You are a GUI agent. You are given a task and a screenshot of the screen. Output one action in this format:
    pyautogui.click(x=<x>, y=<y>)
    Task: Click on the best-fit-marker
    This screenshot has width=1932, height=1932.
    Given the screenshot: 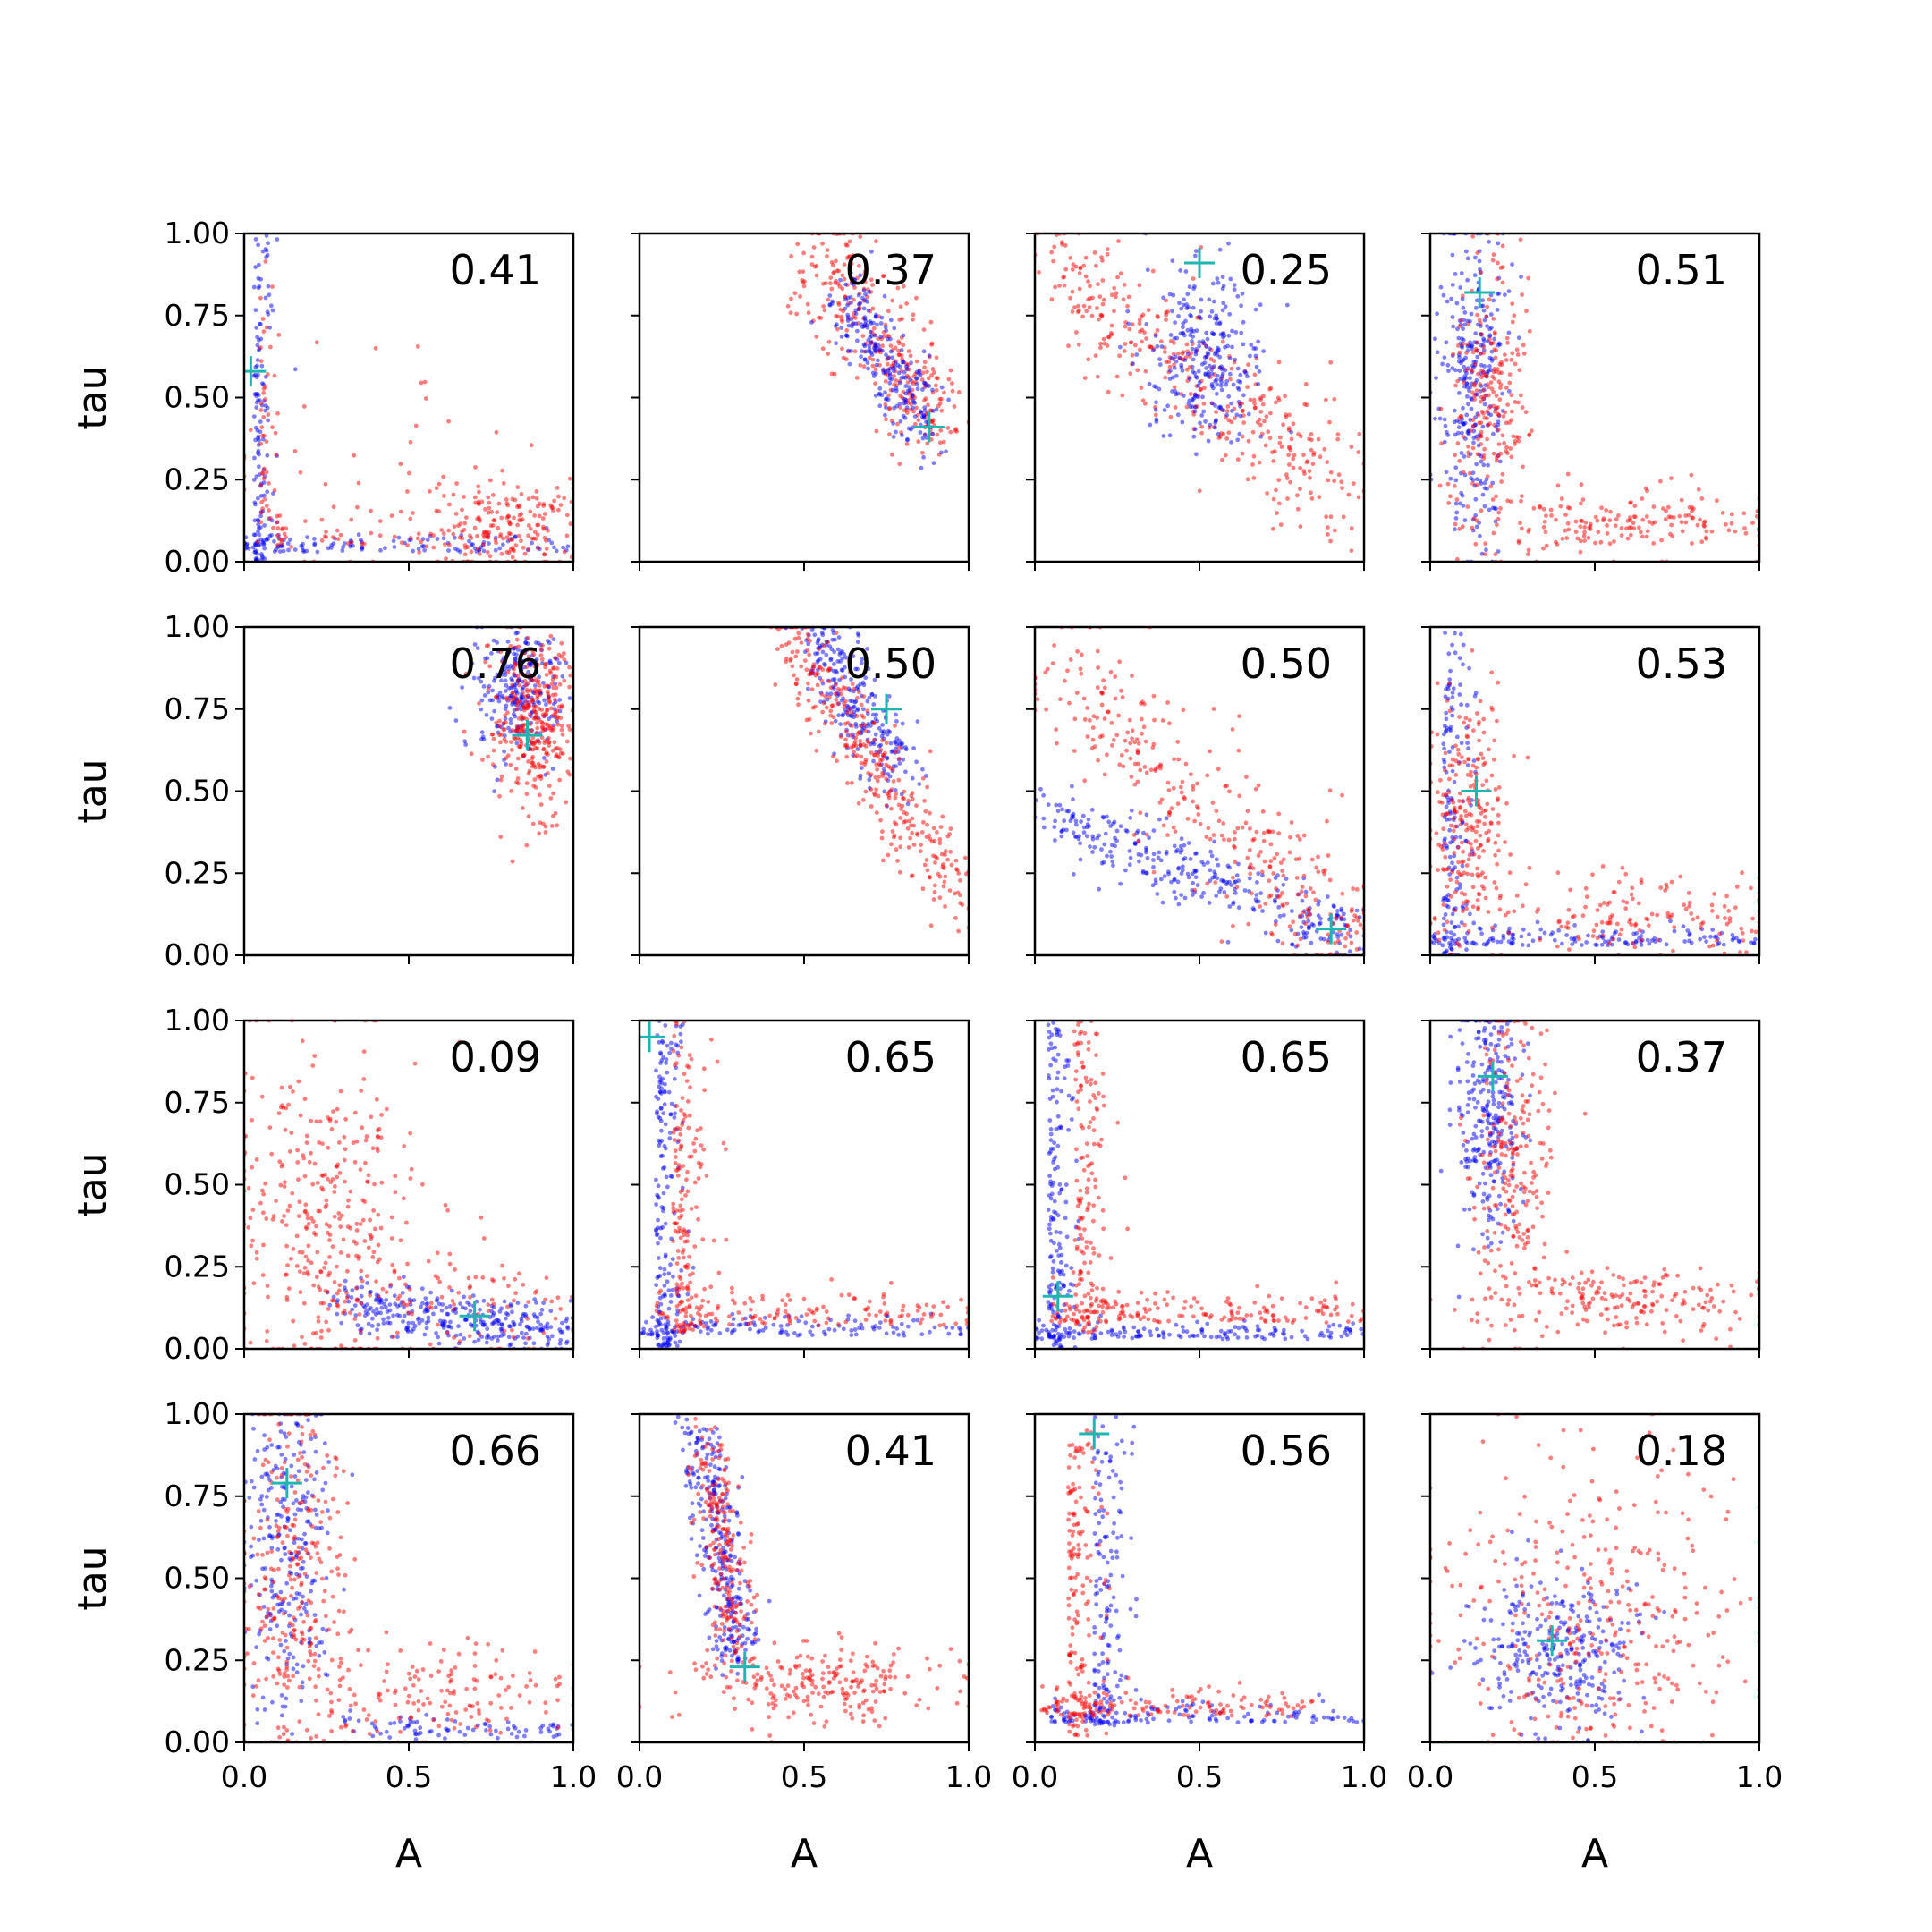 What is the action you would take?
    pyautogui.click(x=1480, y=293)
    